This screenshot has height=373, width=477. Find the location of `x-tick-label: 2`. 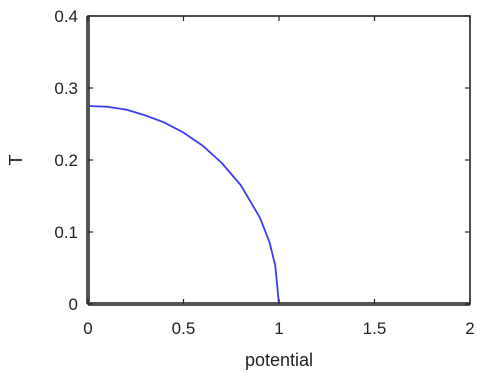

x-tick-label: 2 is located at coordinates (469, 328).